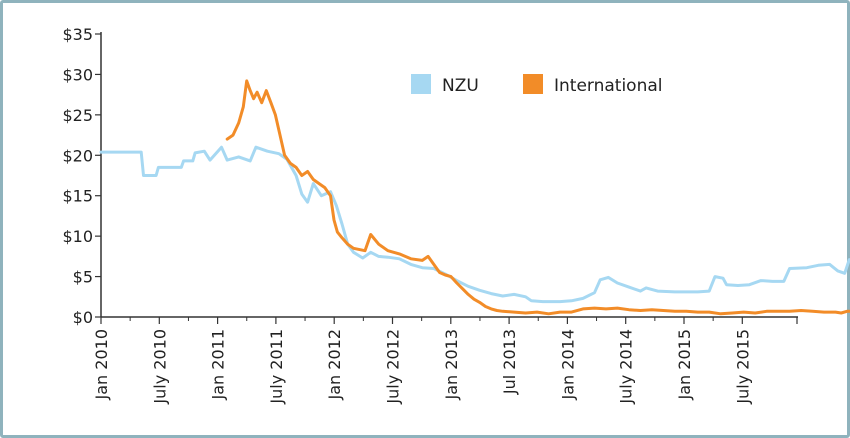  What do you see at coordinates (83, 317) in the screenshot?
I see `y-tick-label: $0` at bounding box center [83, 317].